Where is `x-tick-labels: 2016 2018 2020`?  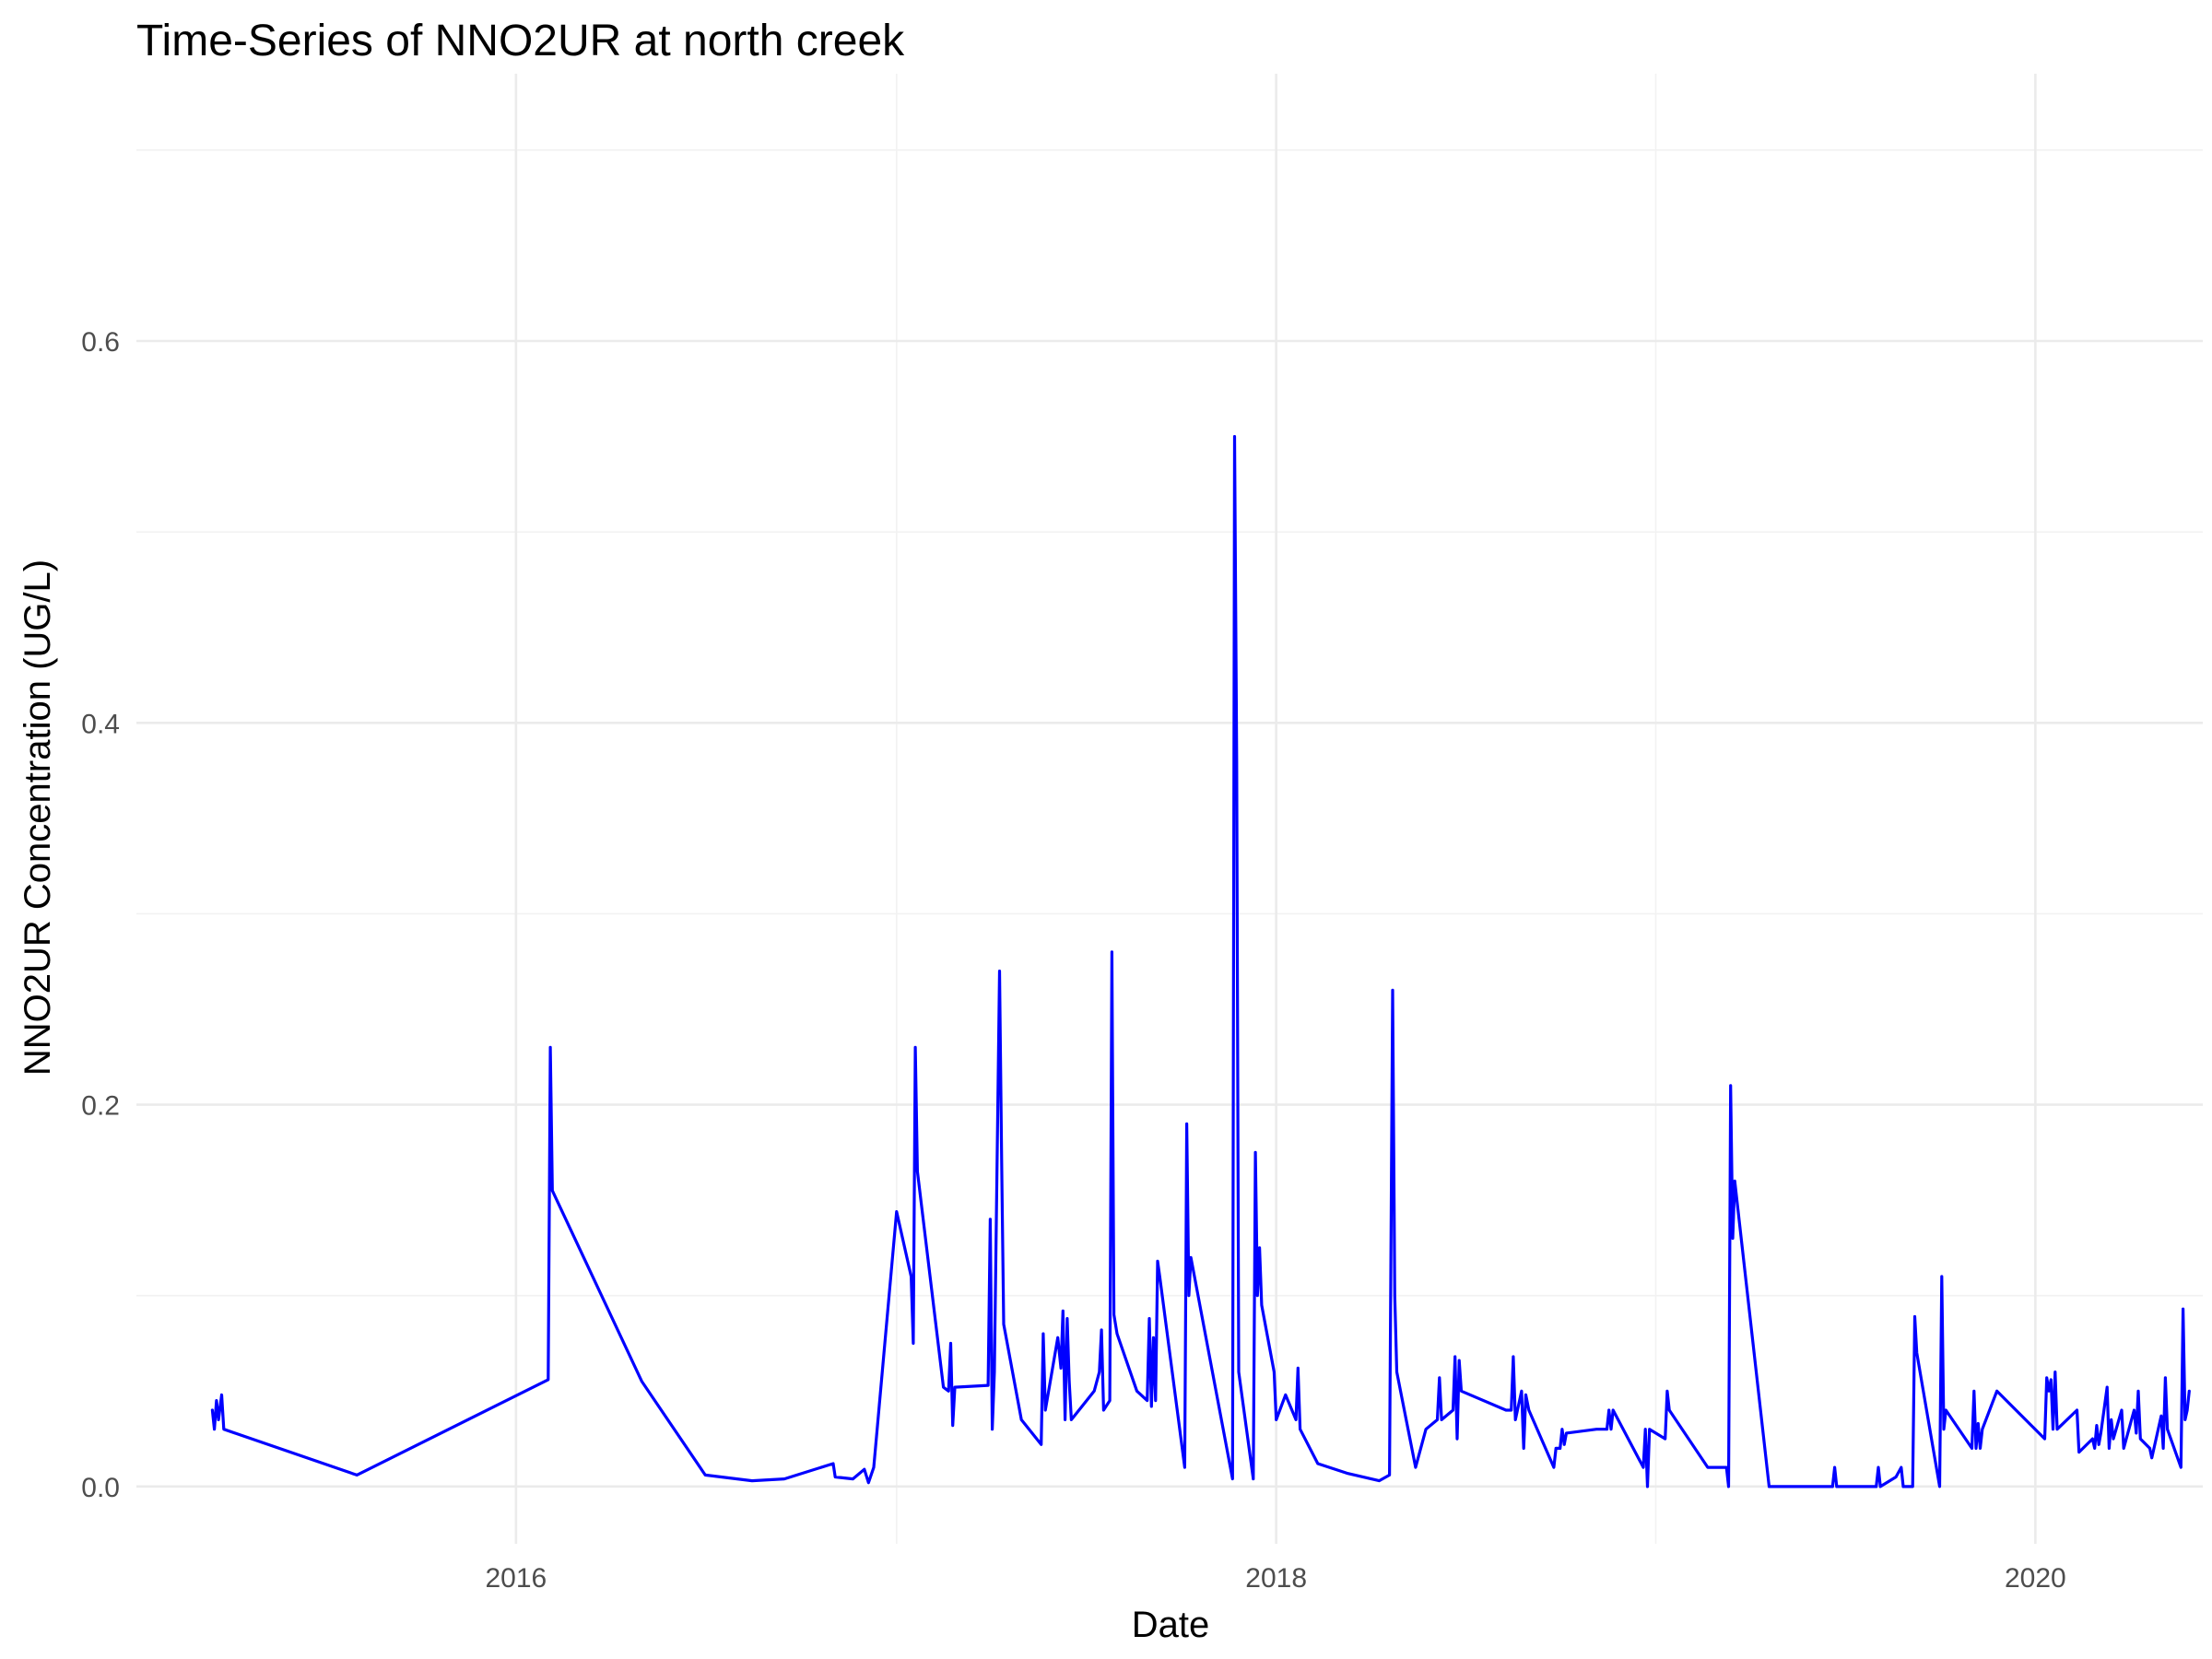
x-tick-labels: 2016 2018 2020 is located at coordinates (1275, 1578).